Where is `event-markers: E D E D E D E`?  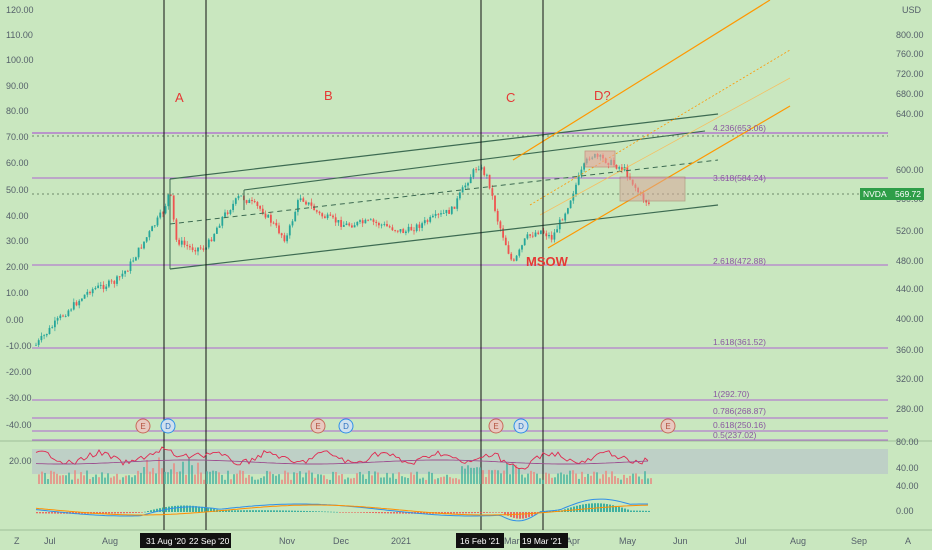 event-markers: E D E D E D E is located at coordinates (405, 426).